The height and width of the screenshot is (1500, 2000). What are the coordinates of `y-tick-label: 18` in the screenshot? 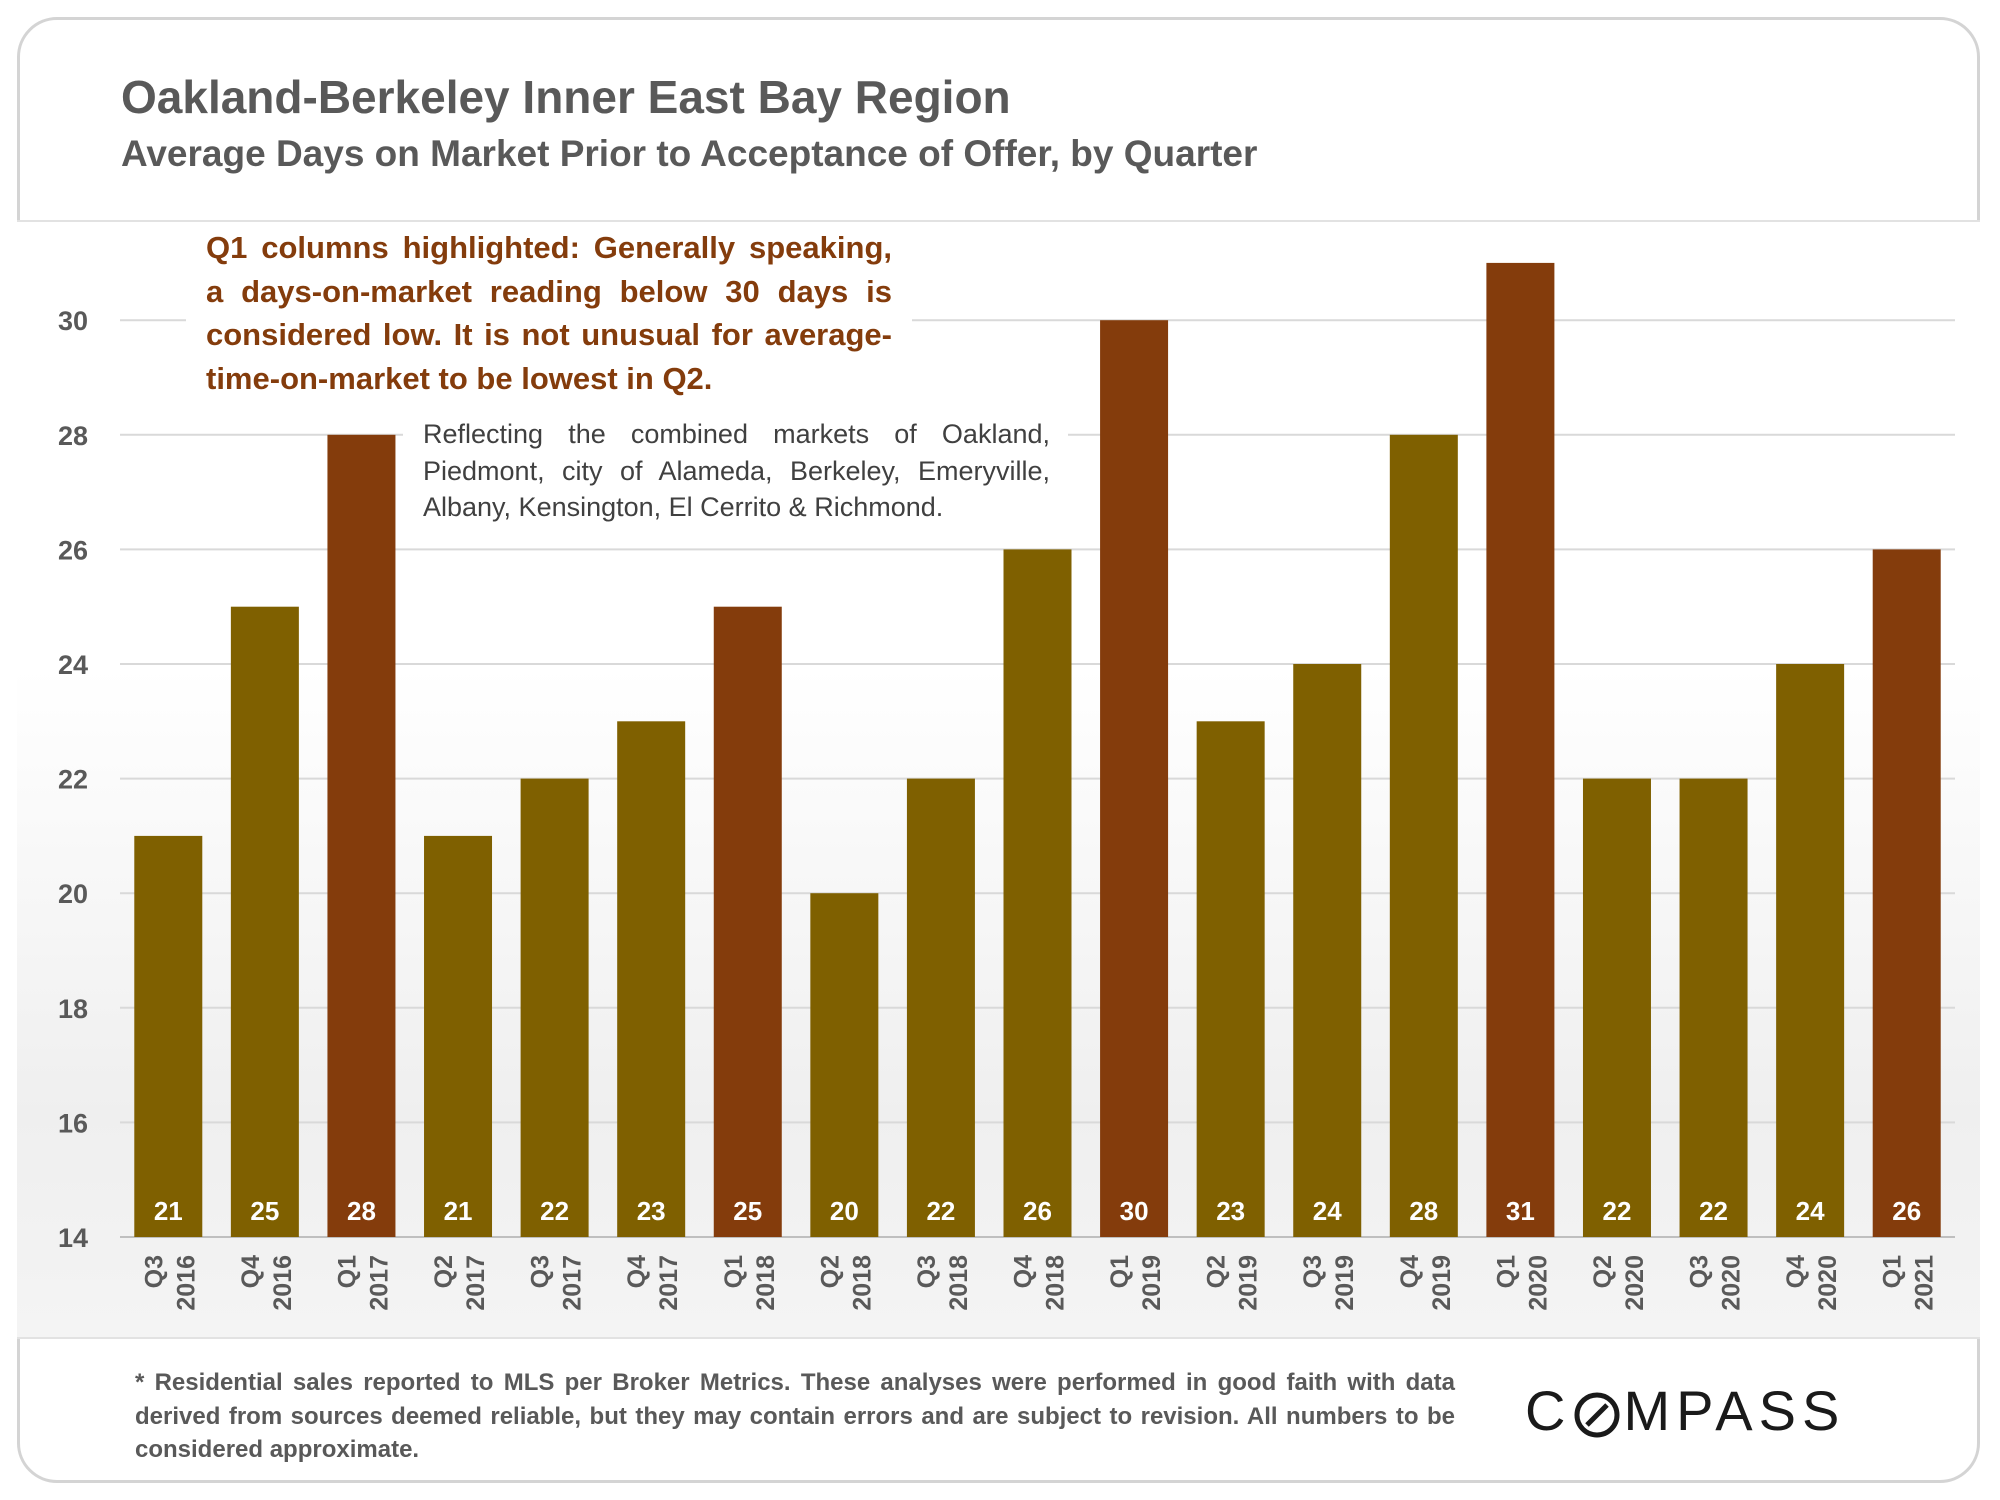 It's located at (73, 1009).